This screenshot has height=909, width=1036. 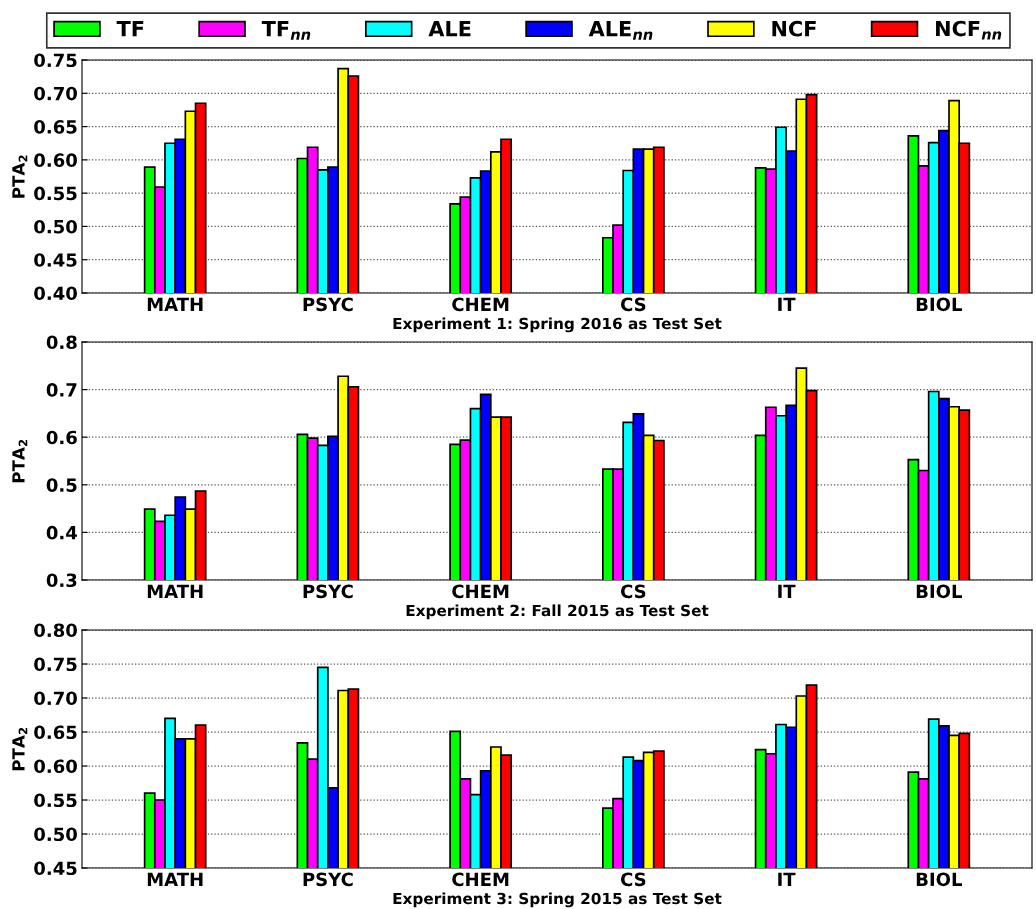 I want to click on x-axis-title: Experiment 2: Fall 2015 as Test Set, so click(x=557, y=612).